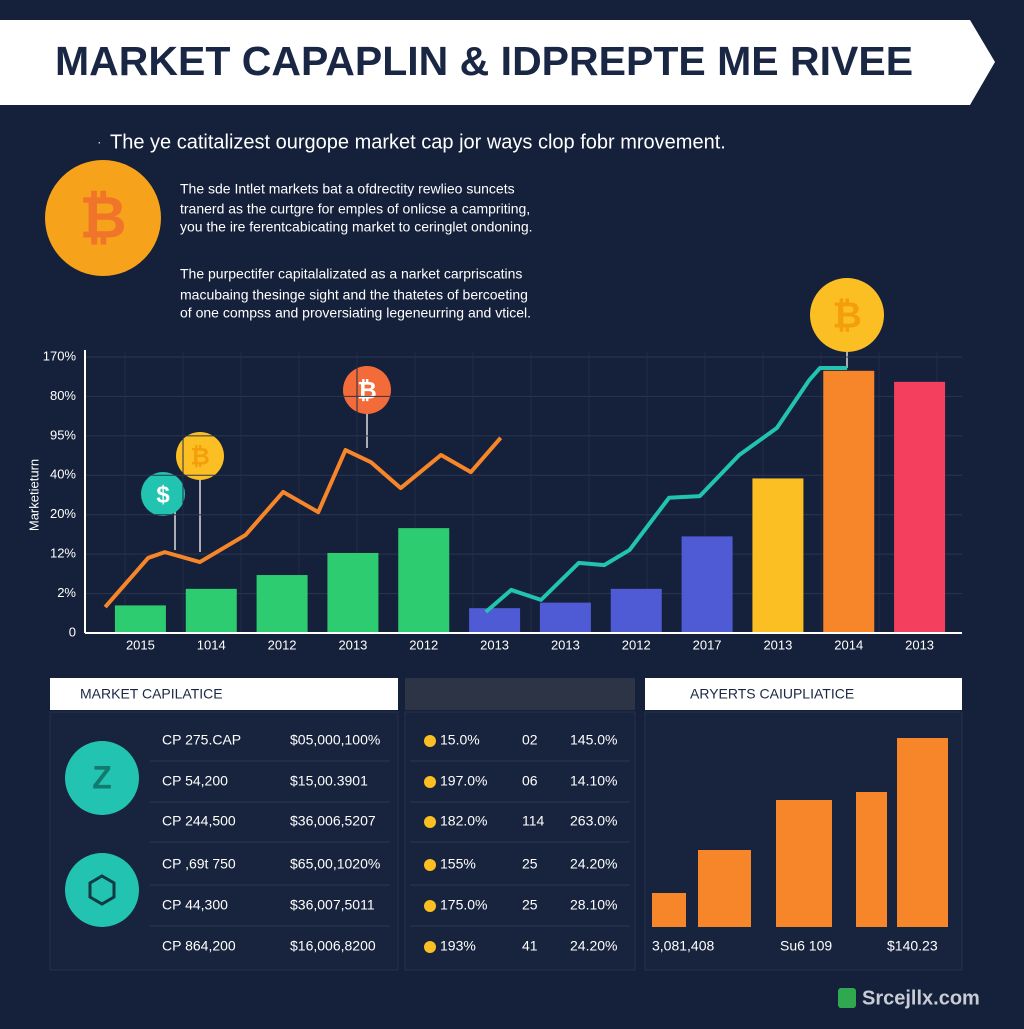  I want to click on table-cell: $65,00,1020%, so click(335, 864).